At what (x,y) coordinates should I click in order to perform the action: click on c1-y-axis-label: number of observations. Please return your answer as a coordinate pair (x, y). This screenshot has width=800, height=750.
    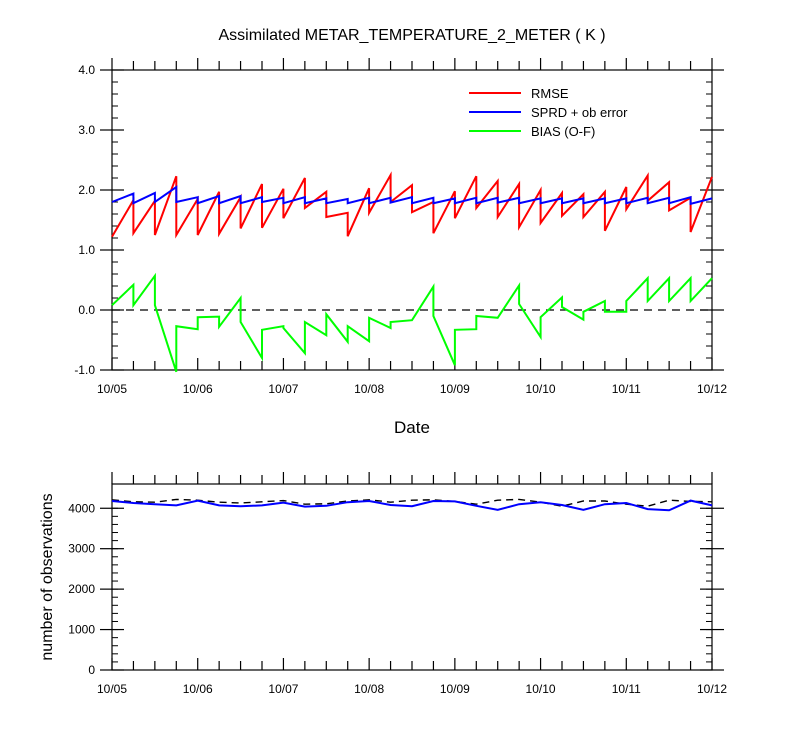
    Looking at the image, I should click on (47, 576).